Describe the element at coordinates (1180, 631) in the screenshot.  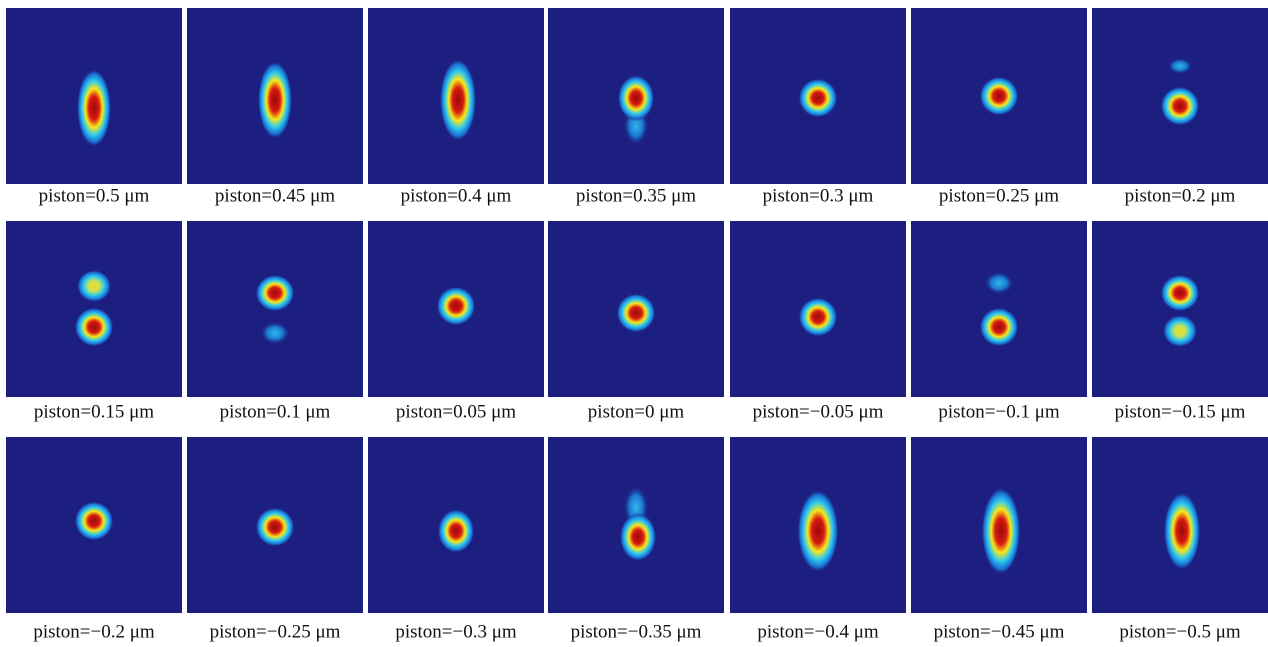
I see `caption: piston=−0.5 μm` at that location.